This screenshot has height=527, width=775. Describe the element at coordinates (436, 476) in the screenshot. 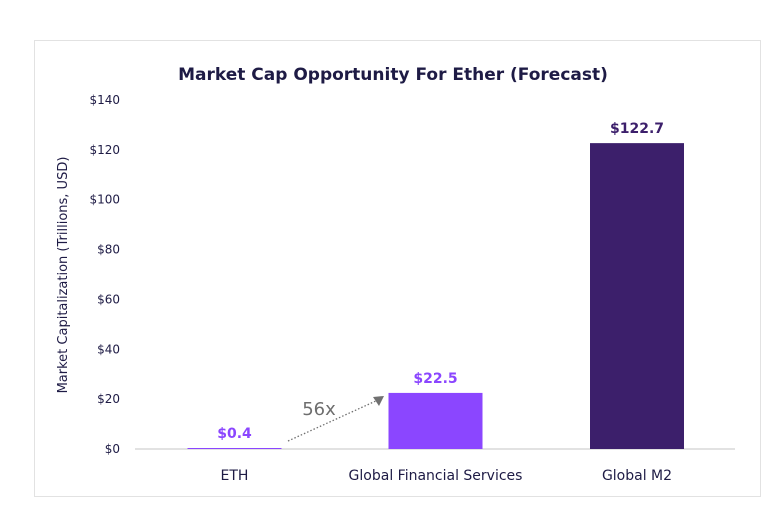

I see `x-category-label: Global Financial Services` at that location.